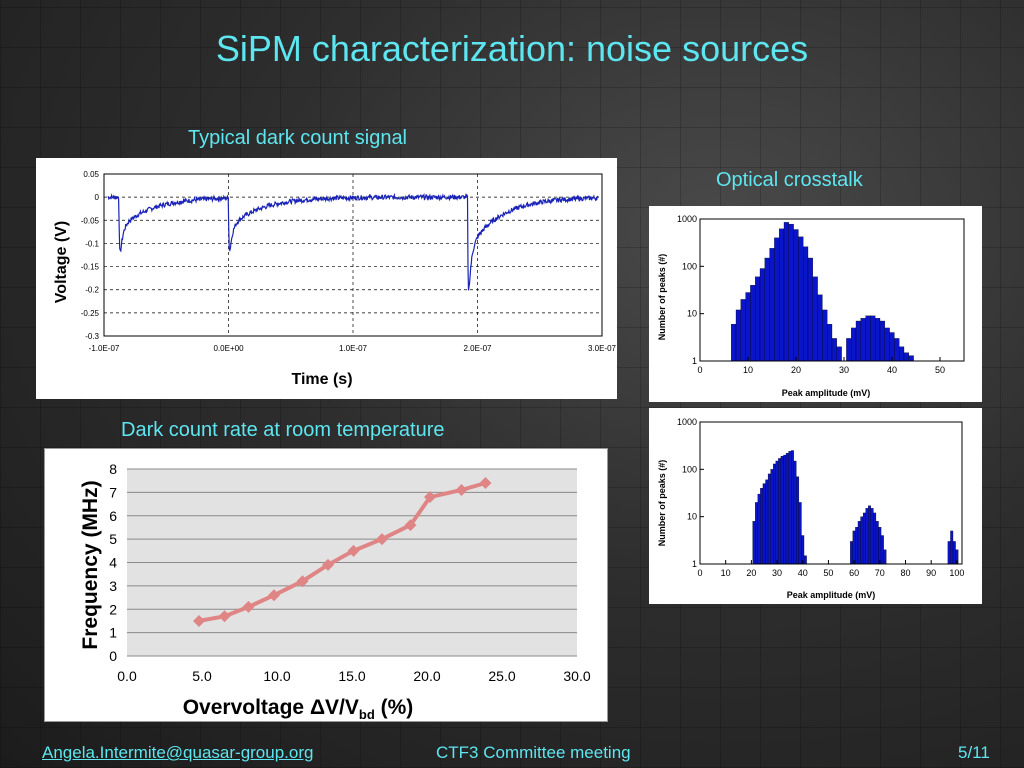  What do you see at coordinates (602, 348) in the screenshot?
I see `x-tick-label: 3.0E-07` at bounding box center [602, 348].